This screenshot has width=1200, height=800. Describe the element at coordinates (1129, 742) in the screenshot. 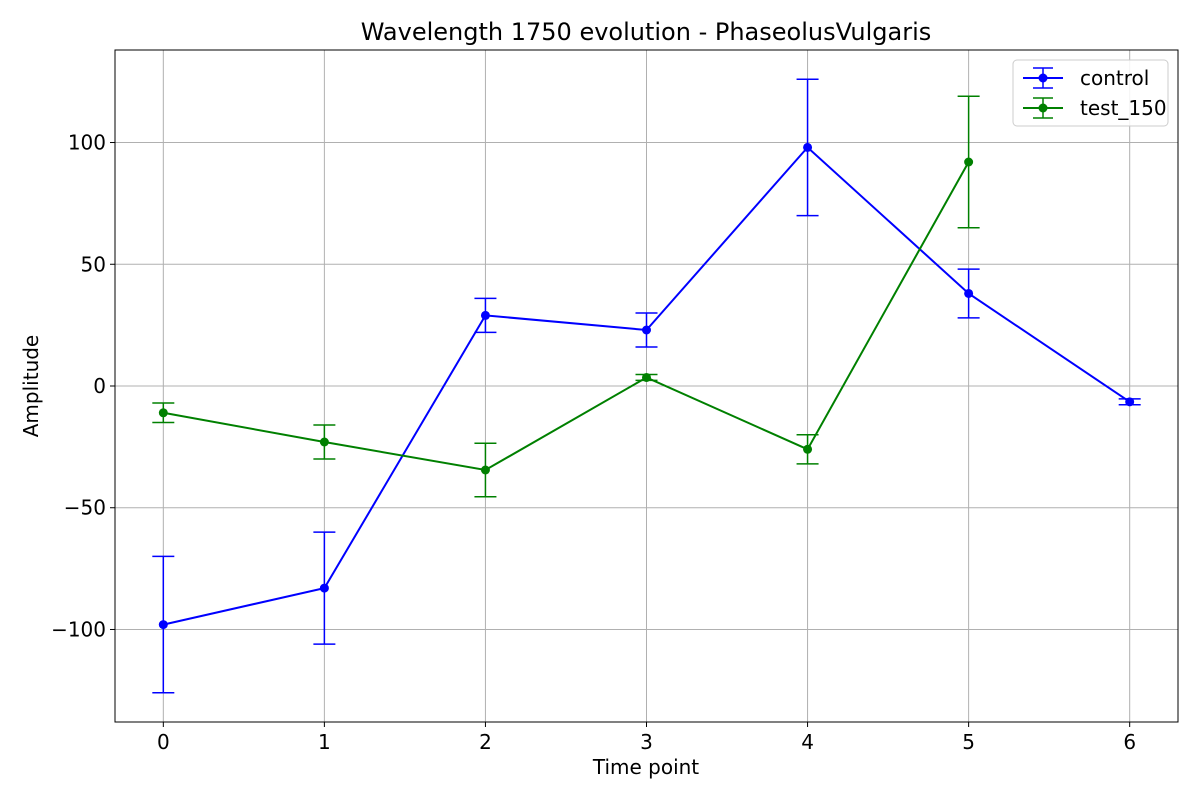

I see `x-tick-label: 6` at that location.